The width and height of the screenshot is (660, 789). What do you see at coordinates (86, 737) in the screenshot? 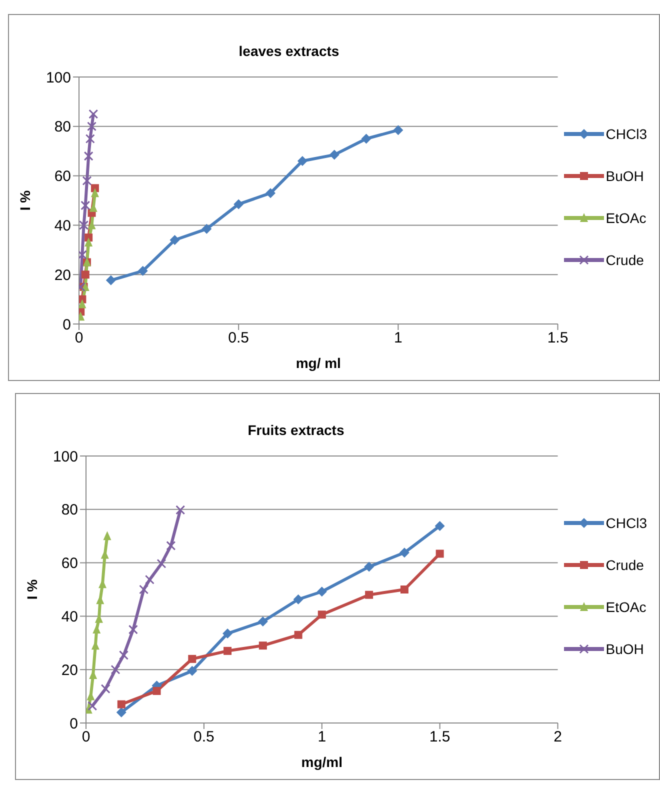
I see `x-tick-label: 0` at bounding box center [86, 737].